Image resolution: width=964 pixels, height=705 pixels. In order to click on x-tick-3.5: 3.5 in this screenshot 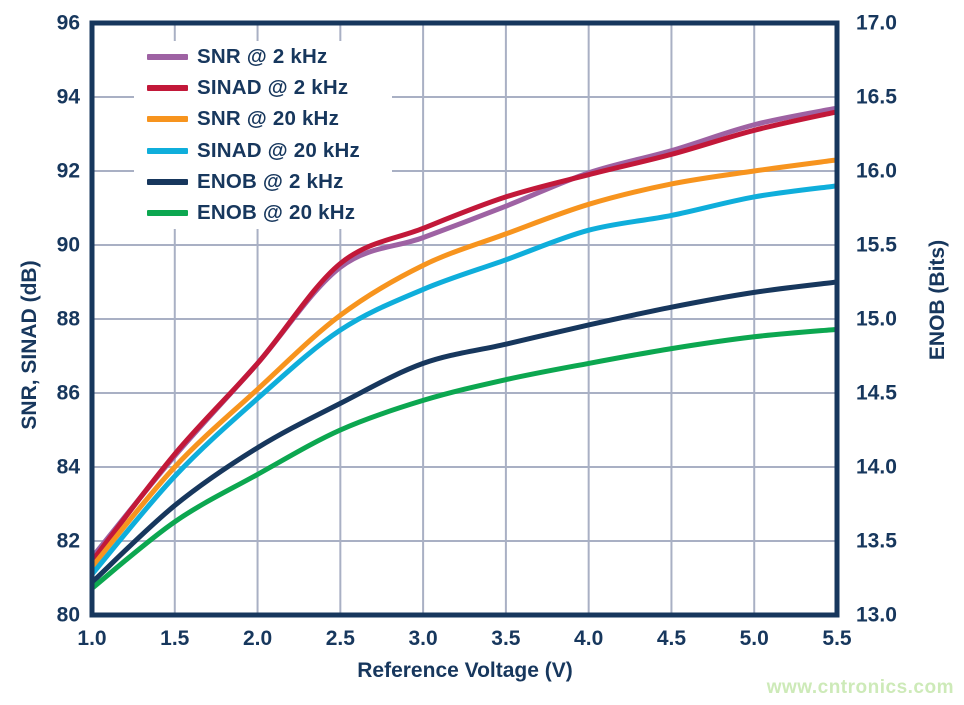, I will do `click(506, 638)`.